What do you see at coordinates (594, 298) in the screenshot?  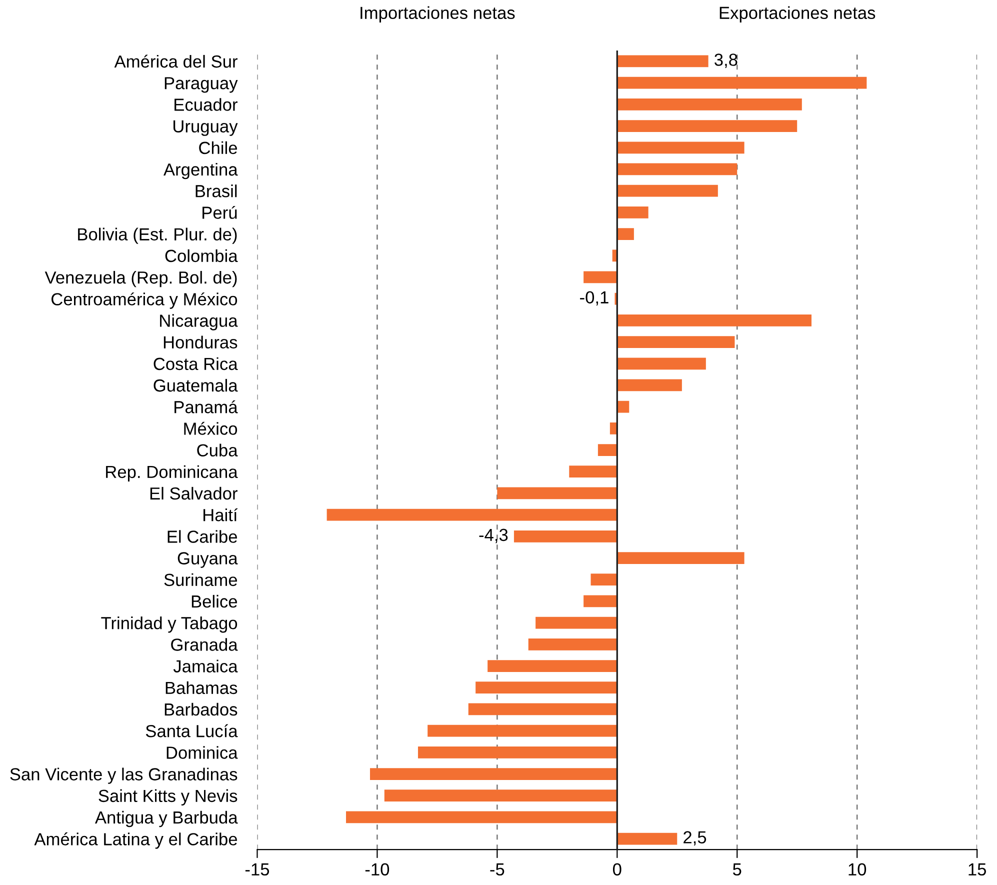 I see `data-label: -0,1` at bounding box center [594, 298].